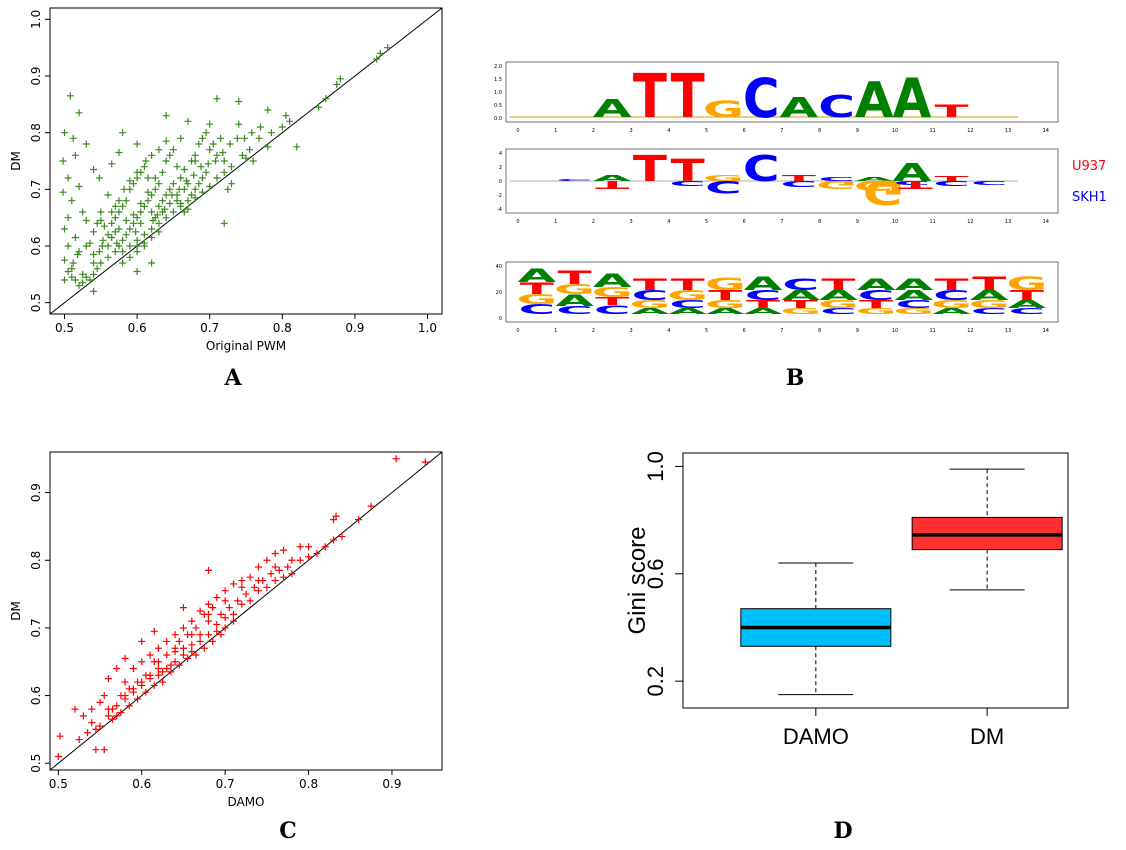  I want to click on y-axis-label: DM, so click(16, 611).